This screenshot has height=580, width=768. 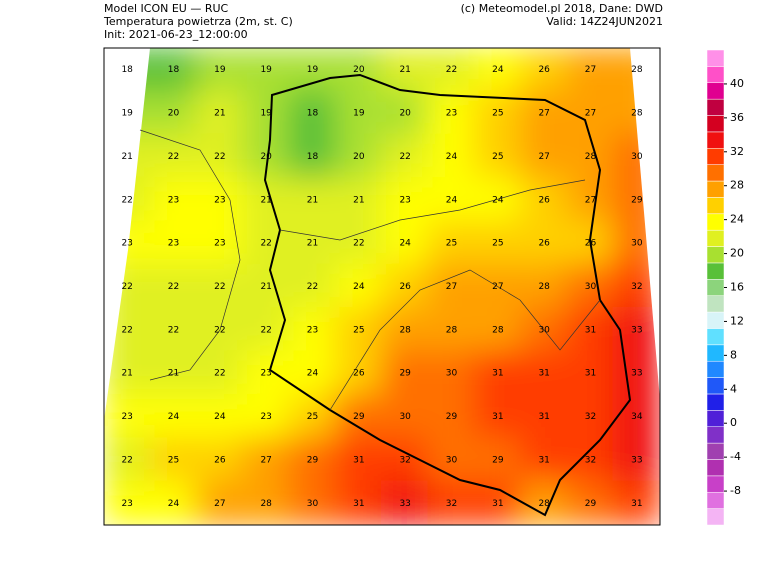 What do you see at coordinates (733, 422) in the screenshot?
I see `colorbar-tick-label: 0` at bounding box center [733, 422].